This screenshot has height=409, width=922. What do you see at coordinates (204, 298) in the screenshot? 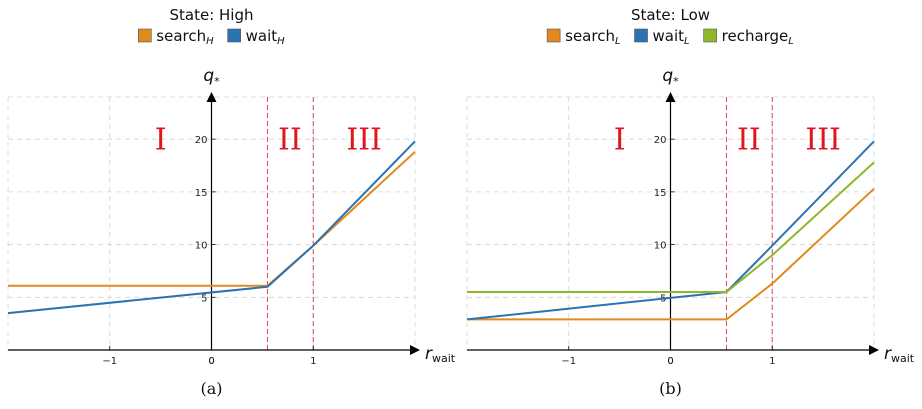
I see `y-tick-label: 5` at bounding box center [204, 298].